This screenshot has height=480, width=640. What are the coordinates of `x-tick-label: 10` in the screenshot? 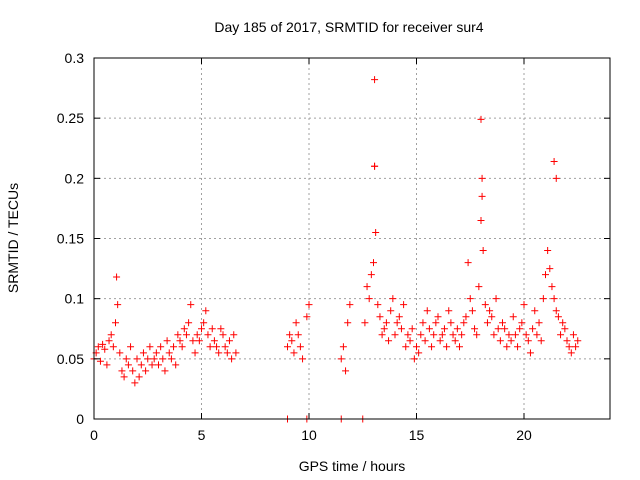 It's located at (309, 435).